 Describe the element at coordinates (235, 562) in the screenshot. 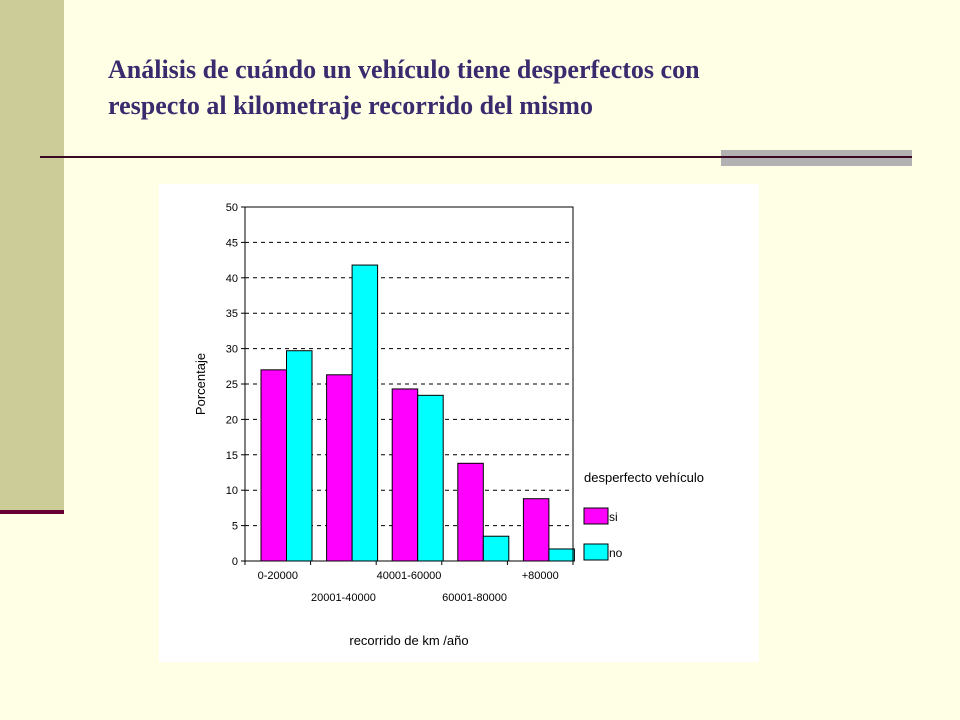

I see `y-tick-label: 0` at that location.